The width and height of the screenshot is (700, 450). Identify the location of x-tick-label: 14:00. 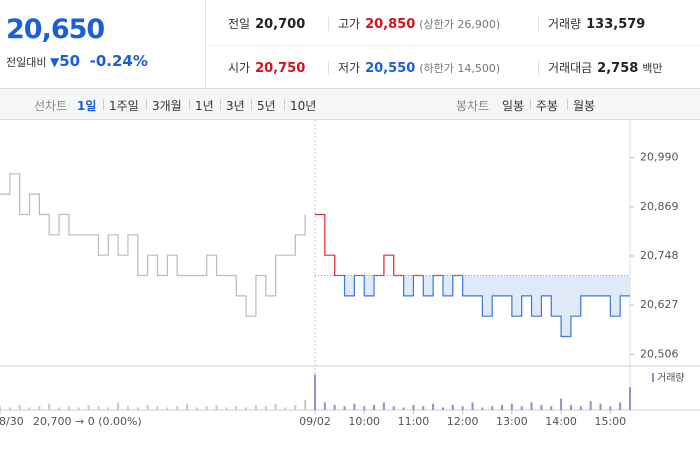
(561, 421).